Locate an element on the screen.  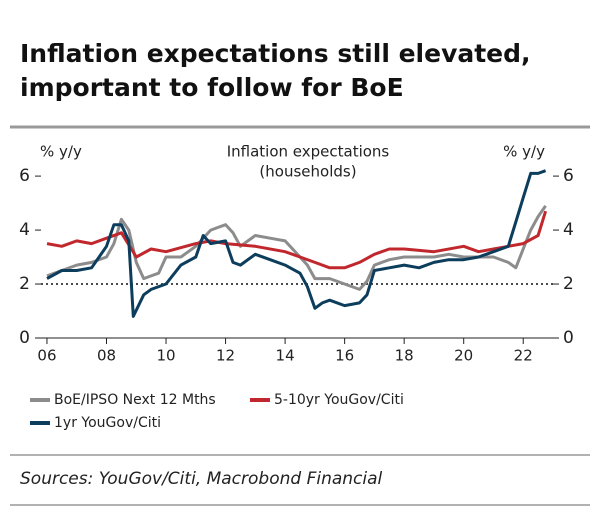
series-line is located at coordinates (297, 240).